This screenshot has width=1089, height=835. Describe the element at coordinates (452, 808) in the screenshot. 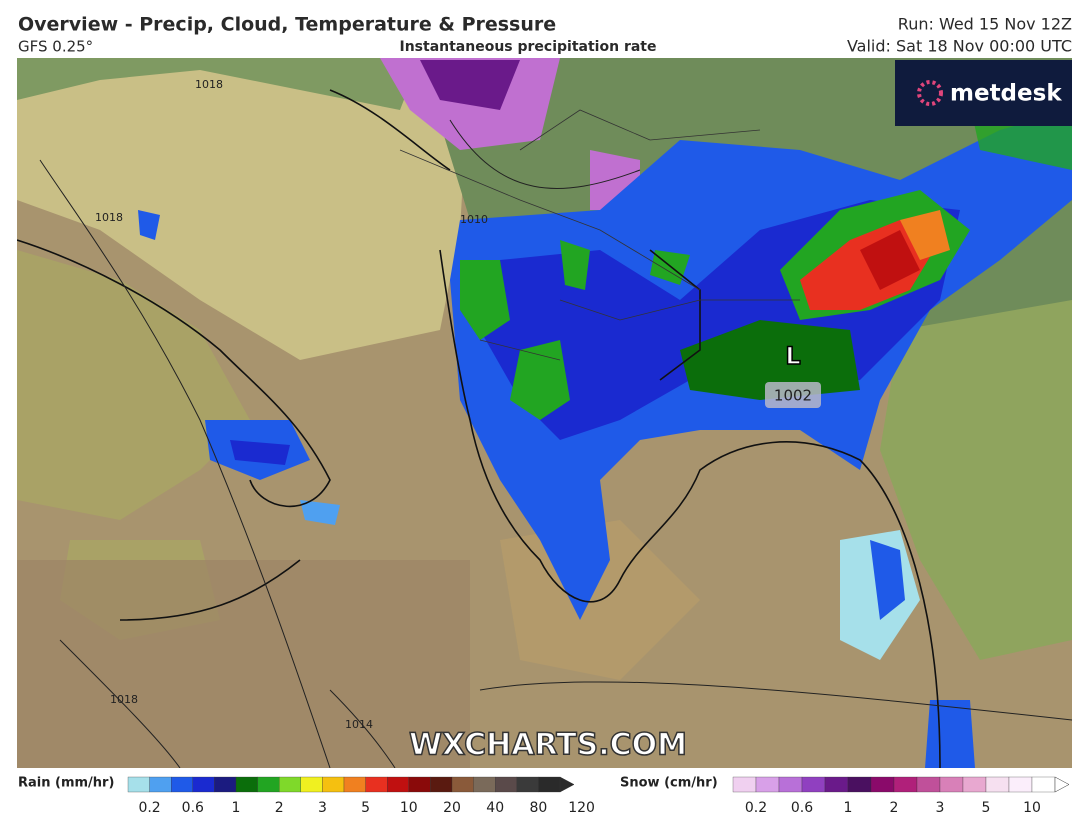

I see `legend-tick: 20` at that location.